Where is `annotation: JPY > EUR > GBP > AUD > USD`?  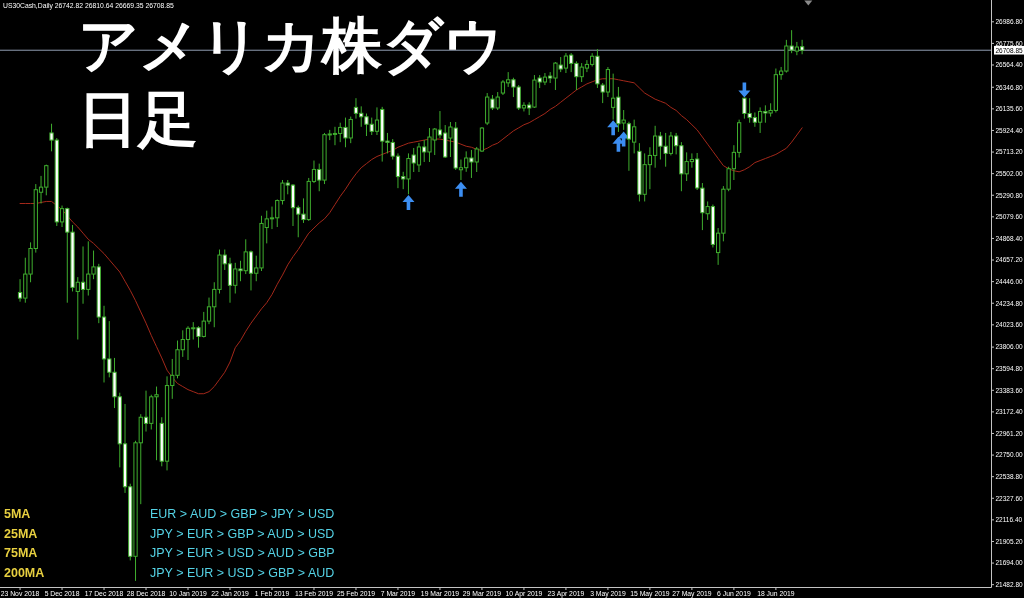 annotation: JPY > EUR > GBP > AUD > USD is located at coordinates (242, 533).